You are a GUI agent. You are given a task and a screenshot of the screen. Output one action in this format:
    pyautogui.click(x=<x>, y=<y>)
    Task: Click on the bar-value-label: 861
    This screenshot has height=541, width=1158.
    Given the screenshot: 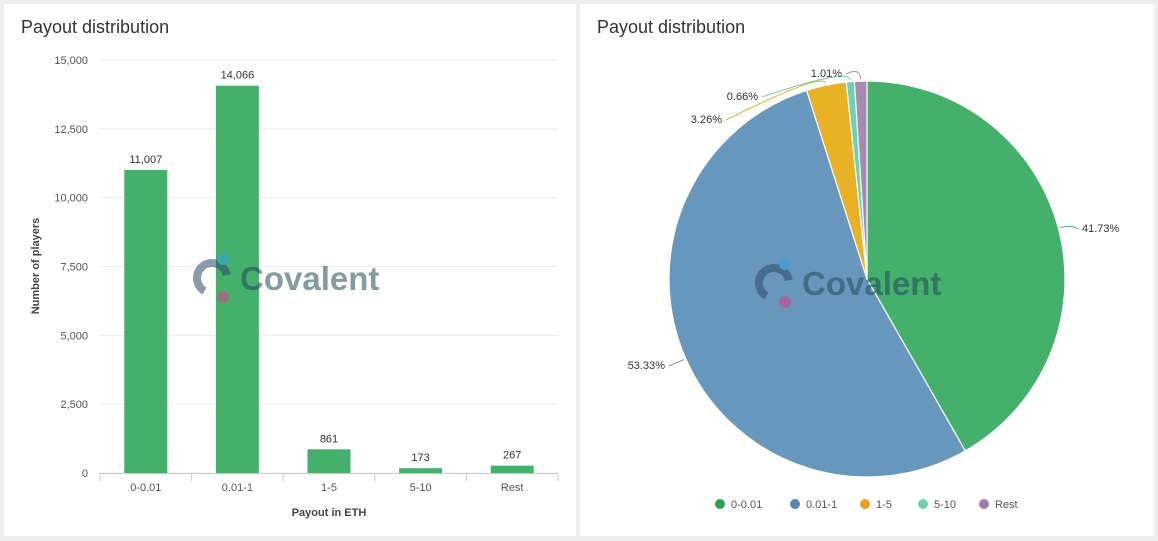 What is the action you would take?
    pyautogui.click(x=329, y=439)
    